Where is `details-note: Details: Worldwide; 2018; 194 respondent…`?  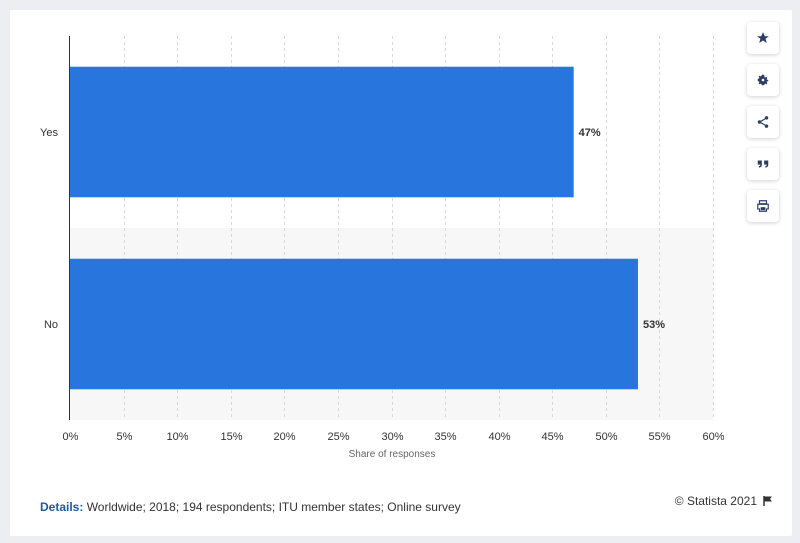
details-note: Details: Worldwide; 2018; 194 respondent… is located at coordinates (250, 507).